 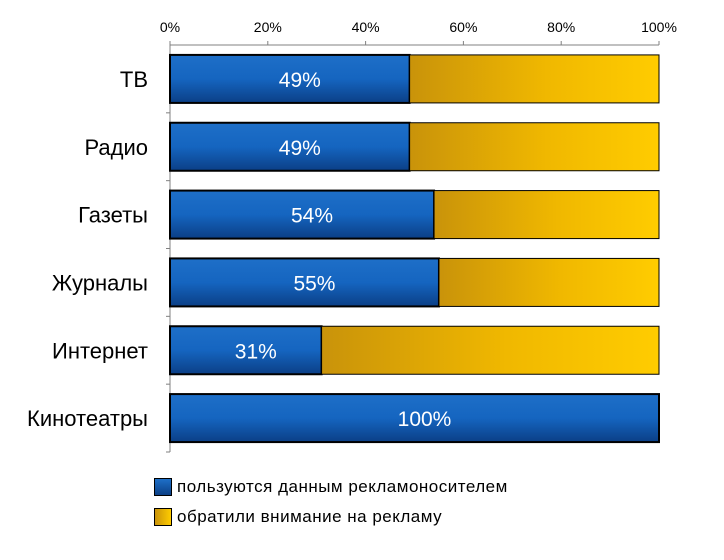 What do you see at coordinates (268, 27) in the screenshot?
I see `x-tick-label: 20%` at bounding box center [268, 27].